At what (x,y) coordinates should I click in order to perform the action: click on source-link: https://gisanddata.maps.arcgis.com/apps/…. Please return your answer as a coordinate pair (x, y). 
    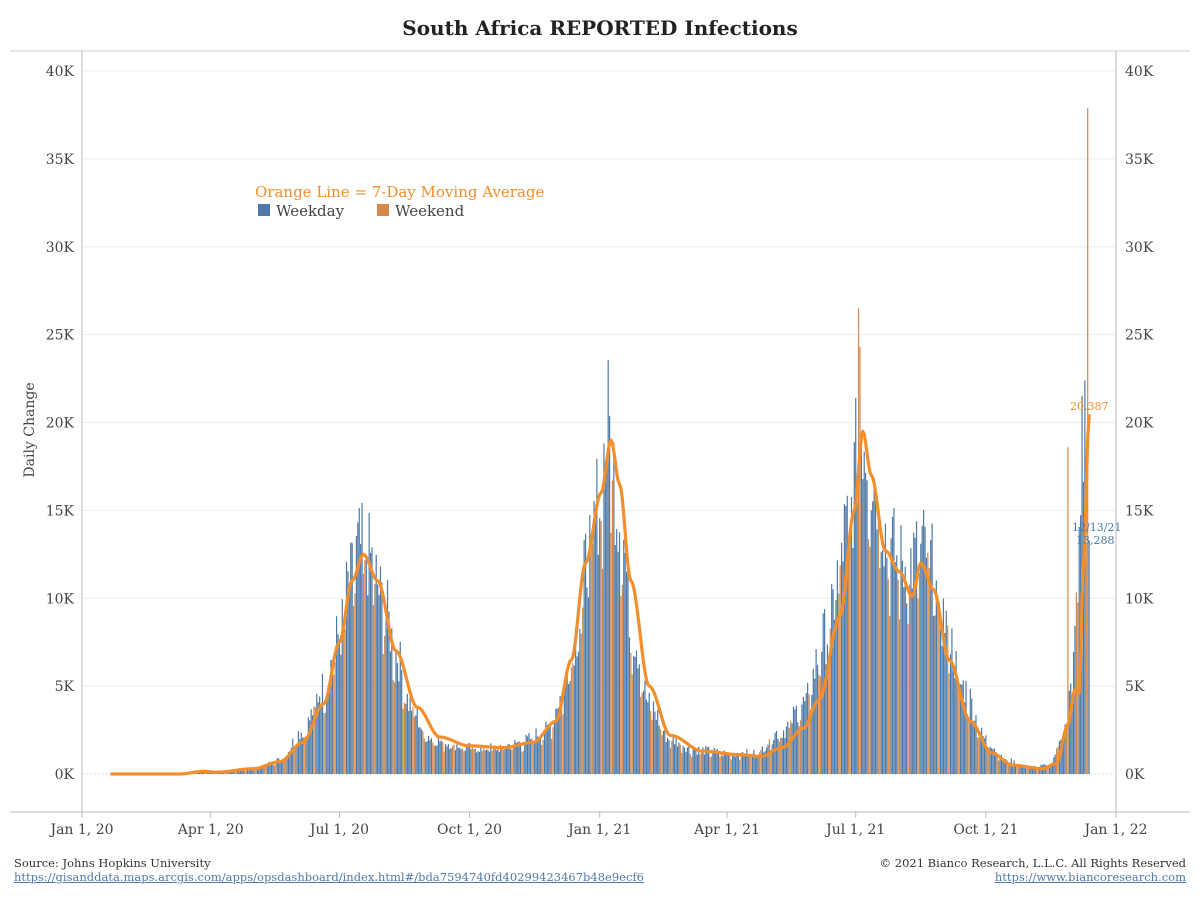
    Looking at the image, I should click on (329, 877).